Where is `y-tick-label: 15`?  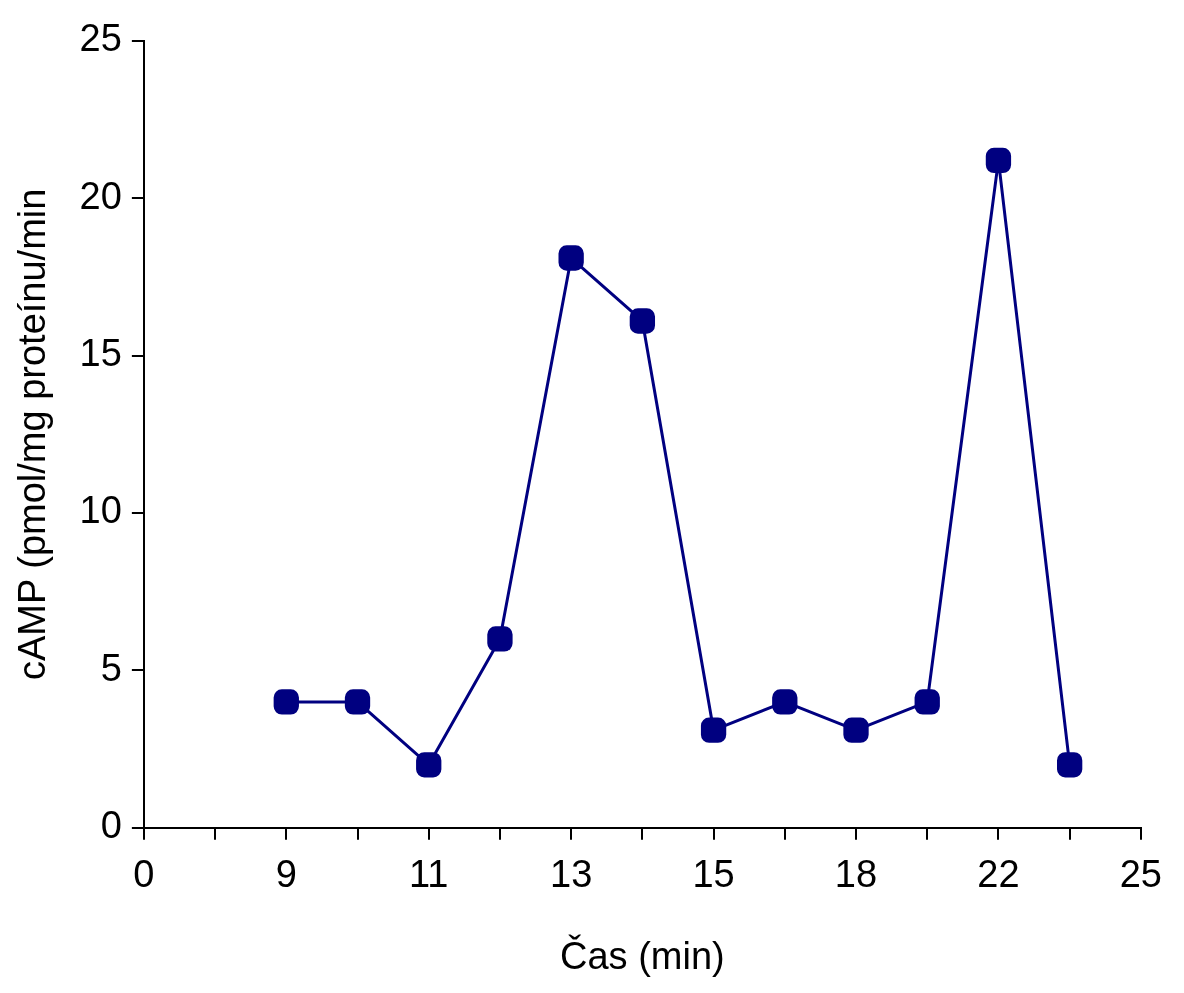
y-tick-label: 15 is located at coordinates (100, 353).